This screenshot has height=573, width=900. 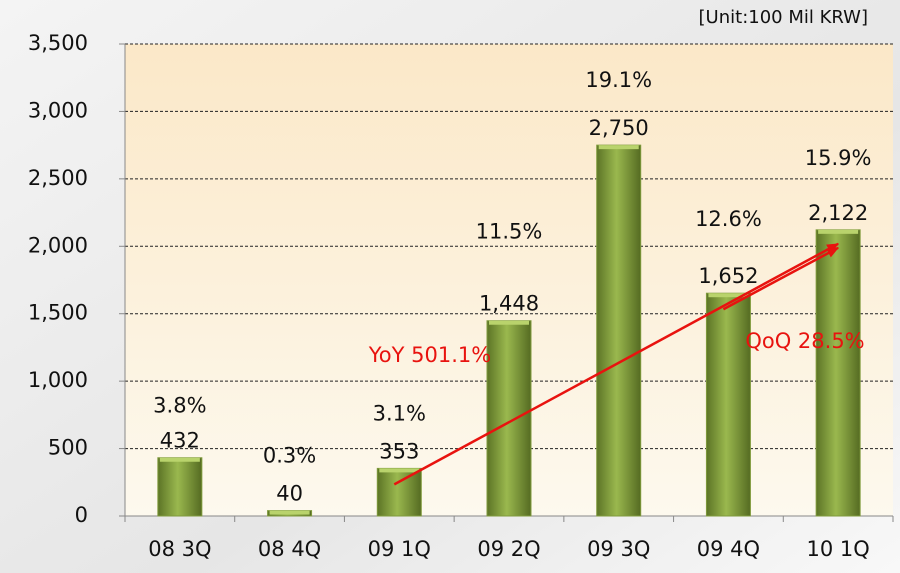 What do you see at coordinates (783, 17) in the screenshot?
I see `unit-note: [Unit:100 Mil KRW]` at bounding box center [783, 17].